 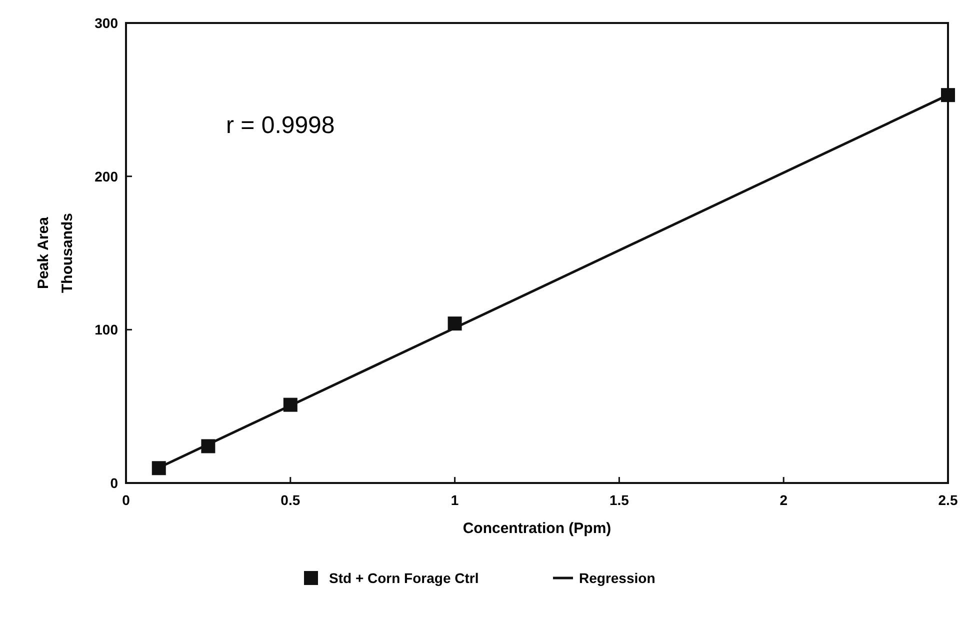 I want to click on y-axis-title: Peak Area Thousands, so click(x=55, y=253).